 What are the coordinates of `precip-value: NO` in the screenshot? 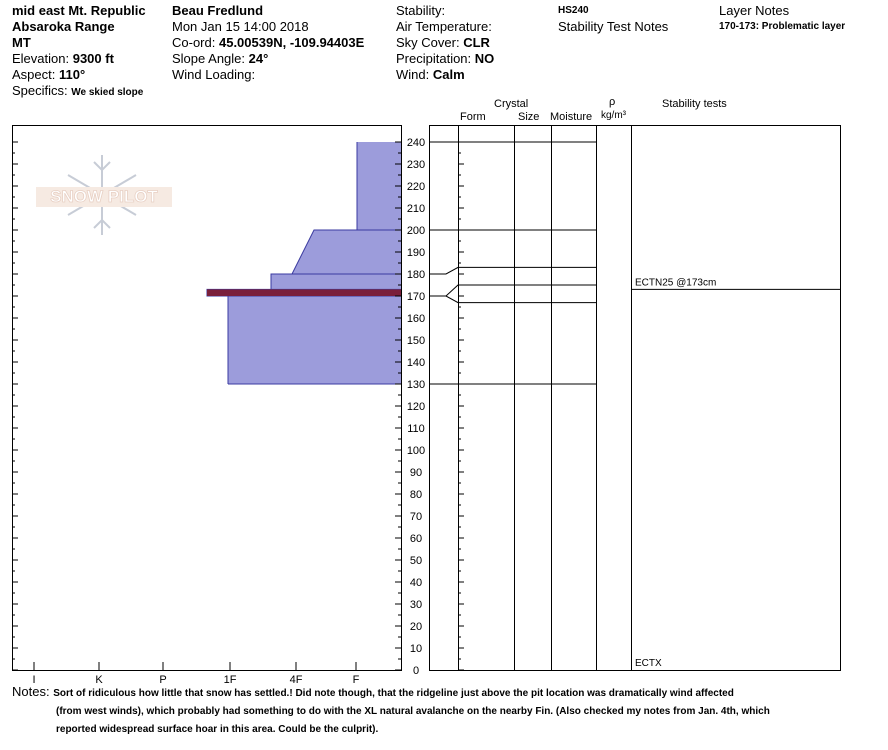 It's located at (484, 58).